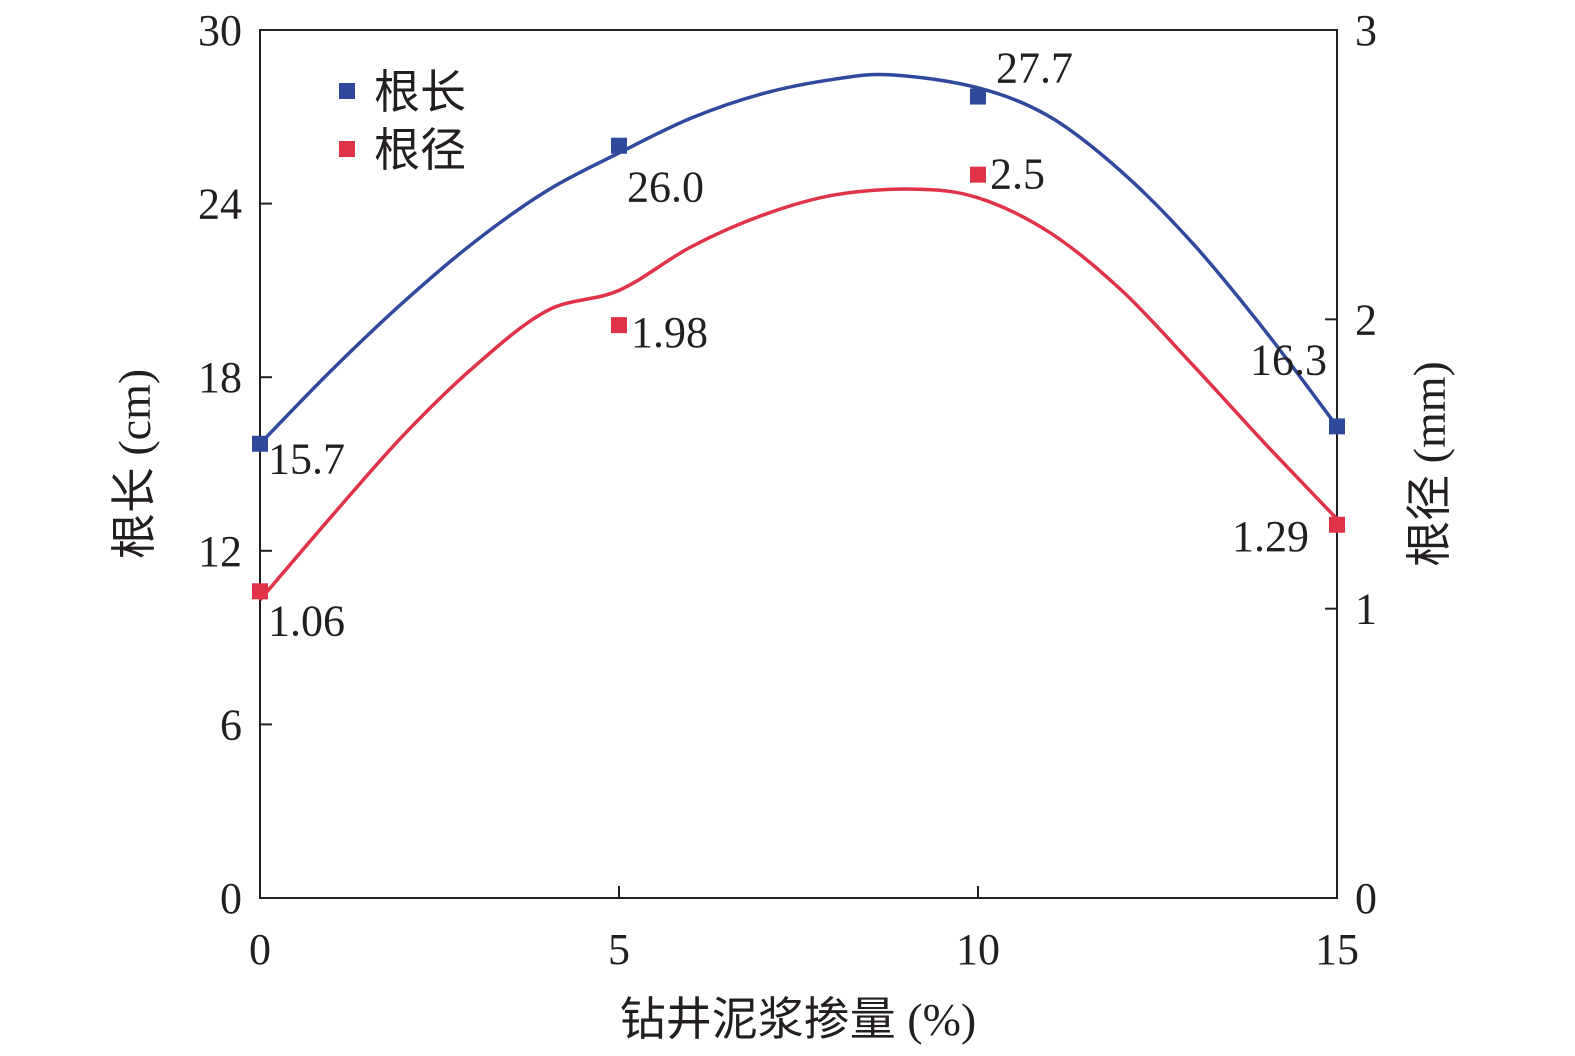  Describe the element at coordinates (1288, 359) in the screenshot. I see `data-label-root-length: 16.3` at that location.